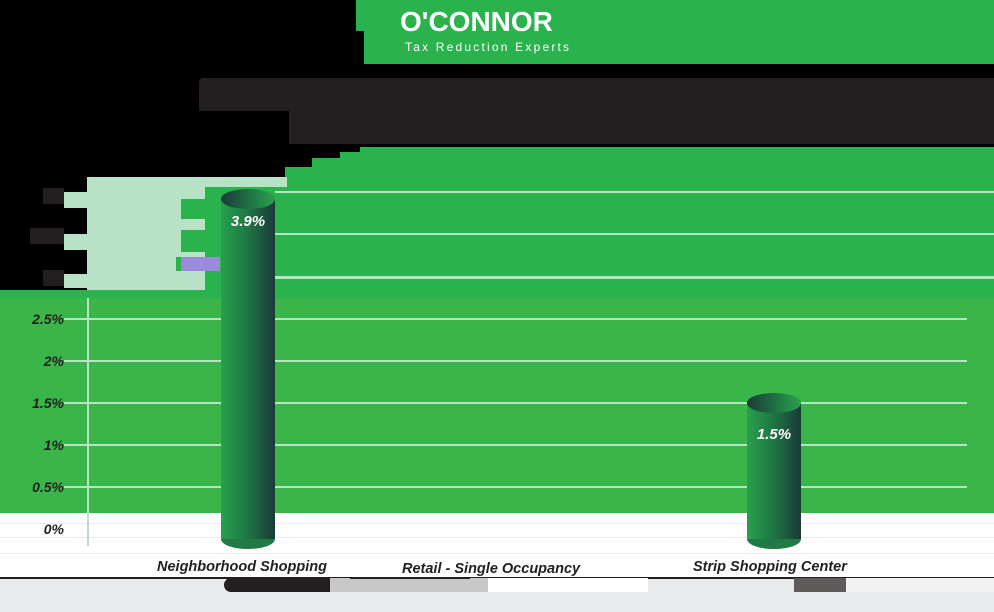 Image resolution: width=994 pixels, height=612 pixels. Describe the element at coordinates (48, 403) in the screenshot. I see `y-tick-label: 1.5%` at that location.